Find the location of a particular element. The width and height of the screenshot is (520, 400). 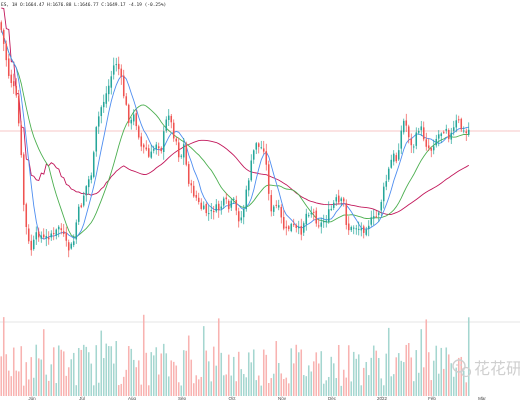

watermark-text: 花花研 is located at coordinates (497, 368).